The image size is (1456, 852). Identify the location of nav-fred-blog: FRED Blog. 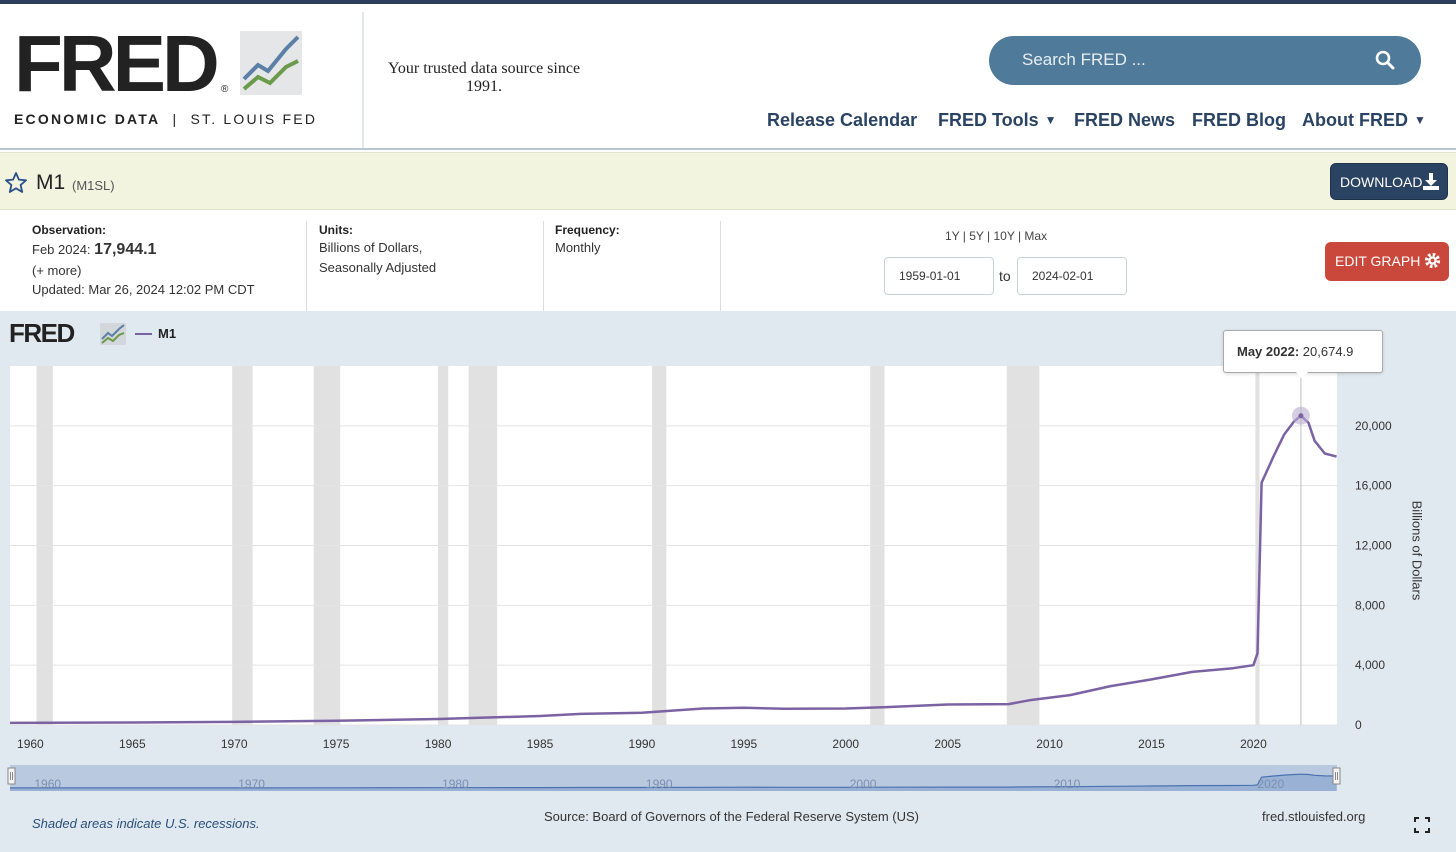
(1239, 122).